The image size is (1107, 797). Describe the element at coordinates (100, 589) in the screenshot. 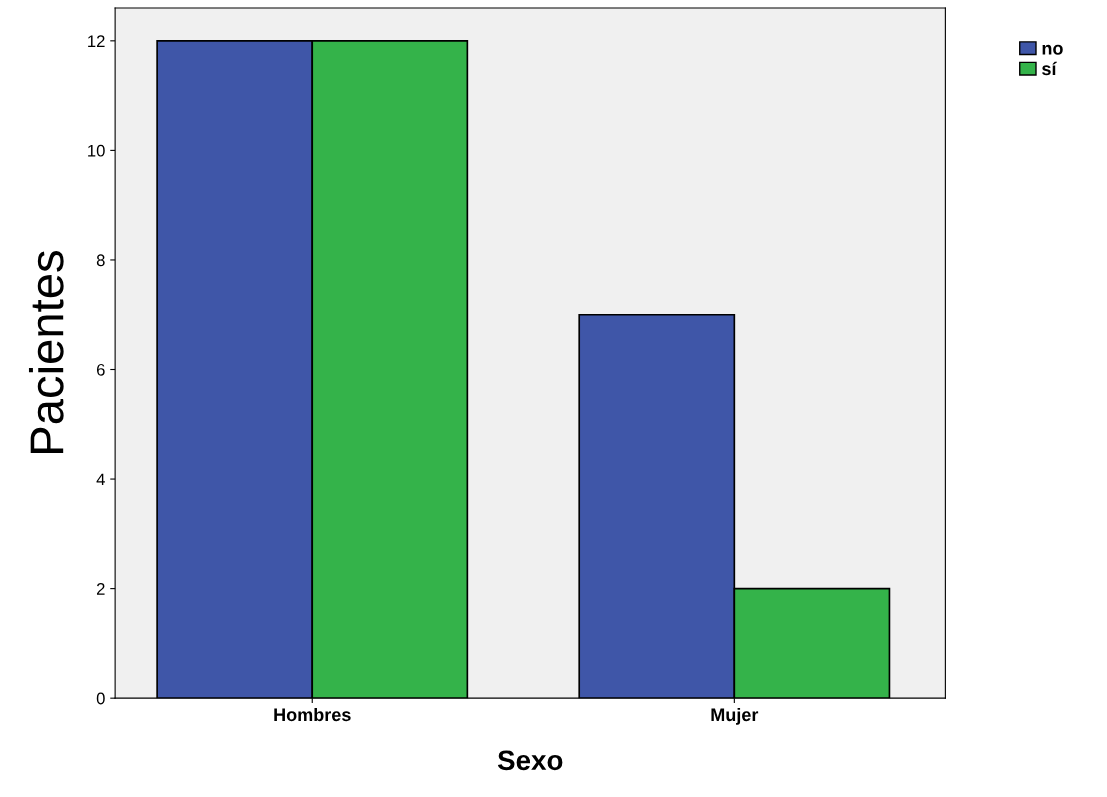

I see `y-tick-label: 2` at that location.